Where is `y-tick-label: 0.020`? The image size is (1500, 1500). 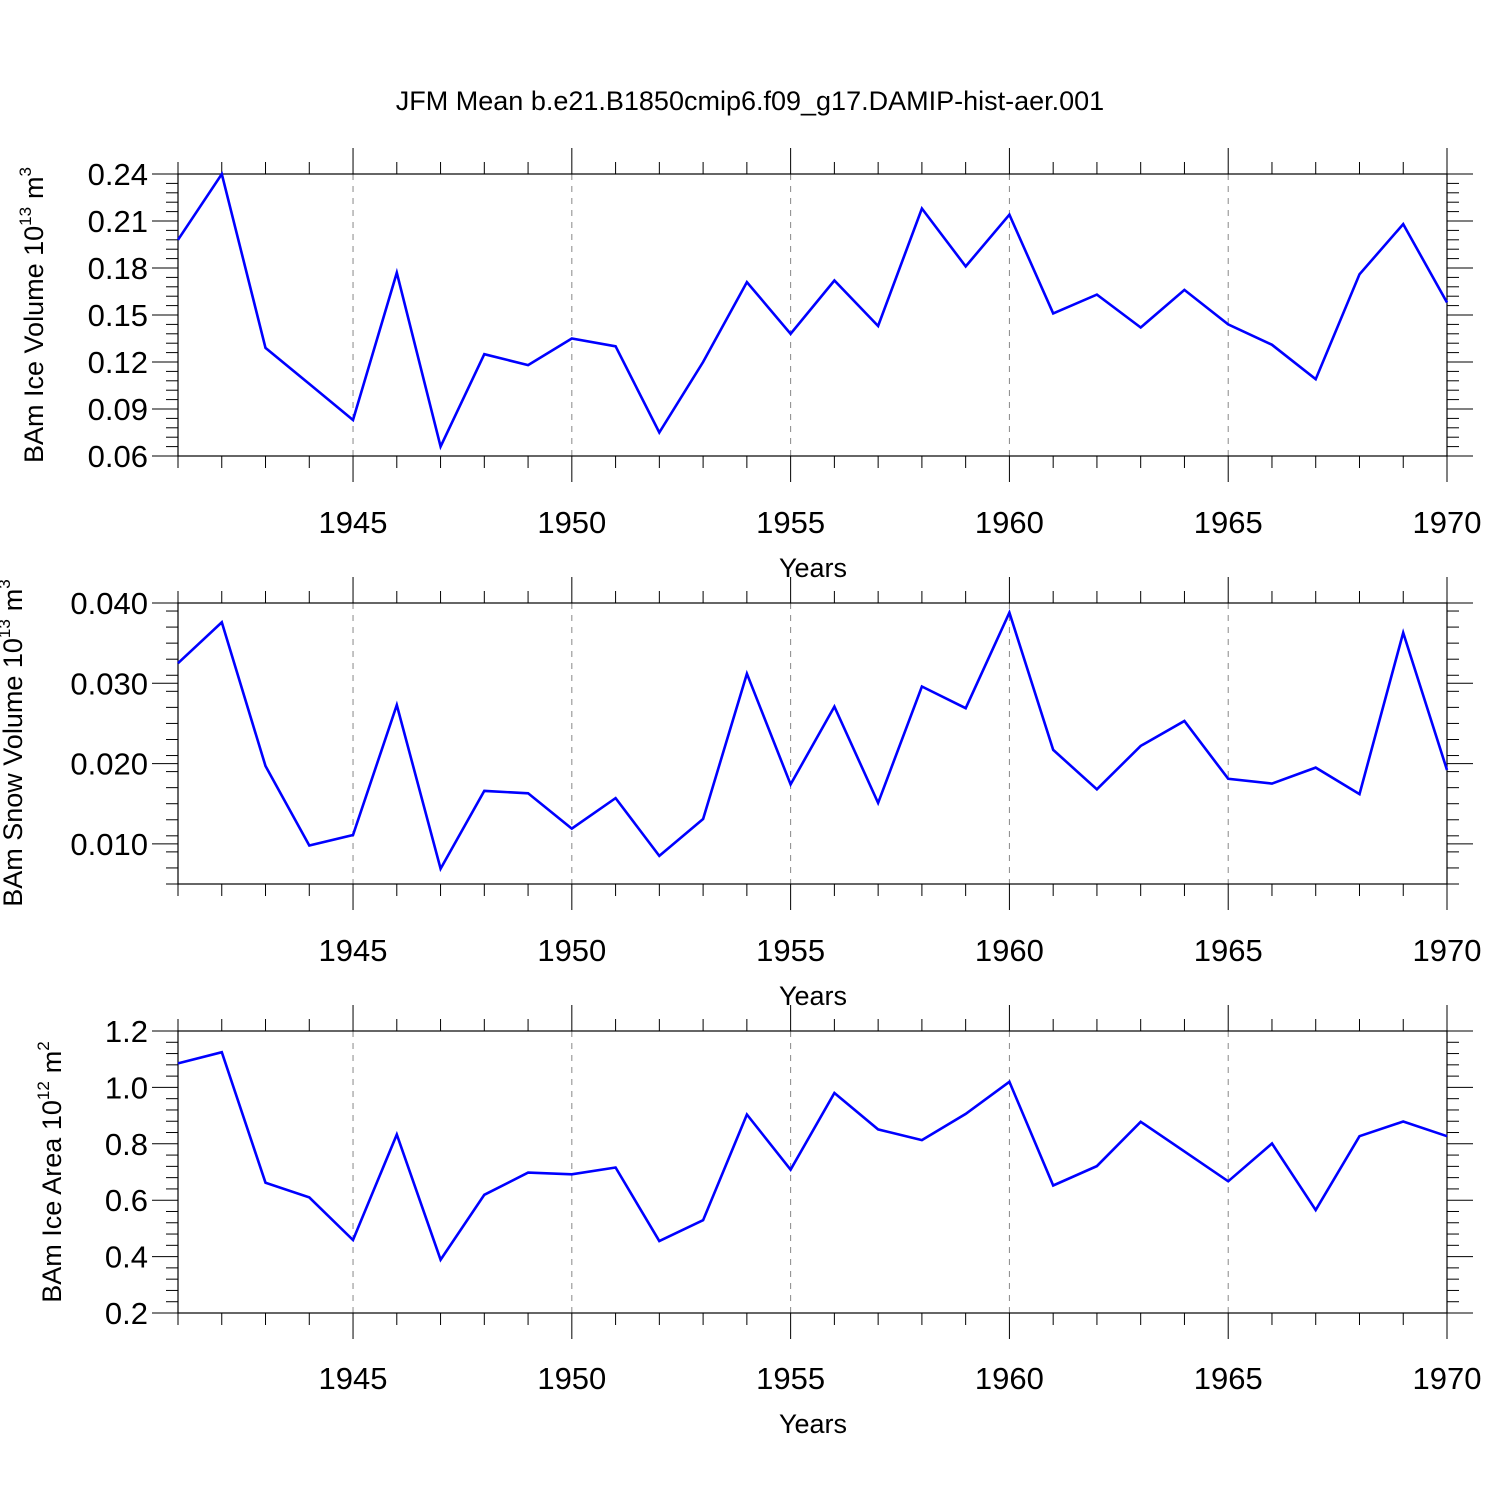
y-tick-label: 0.020 is located at coordinates (109, 764).